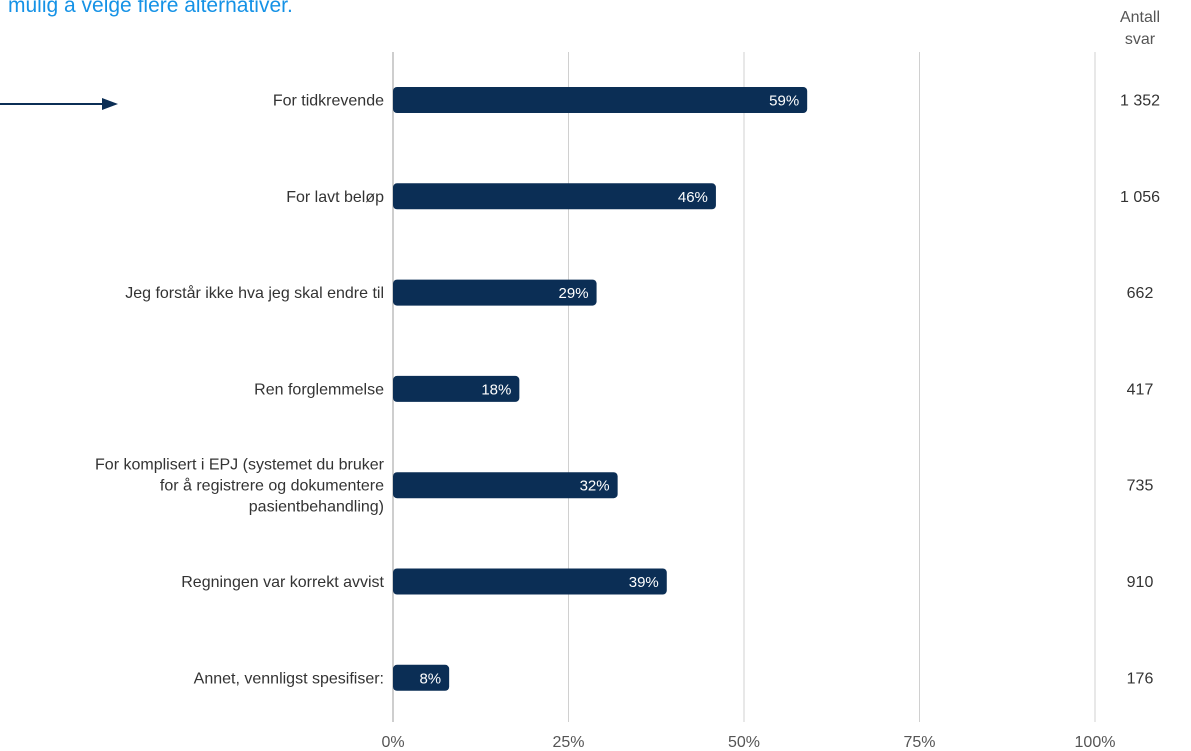  What do you see at coordinates (254, 293) in the screenshot?
I see `category-label: Jeg forstår ikke hva jeg skal endre til` at bounding box center [254, 293].